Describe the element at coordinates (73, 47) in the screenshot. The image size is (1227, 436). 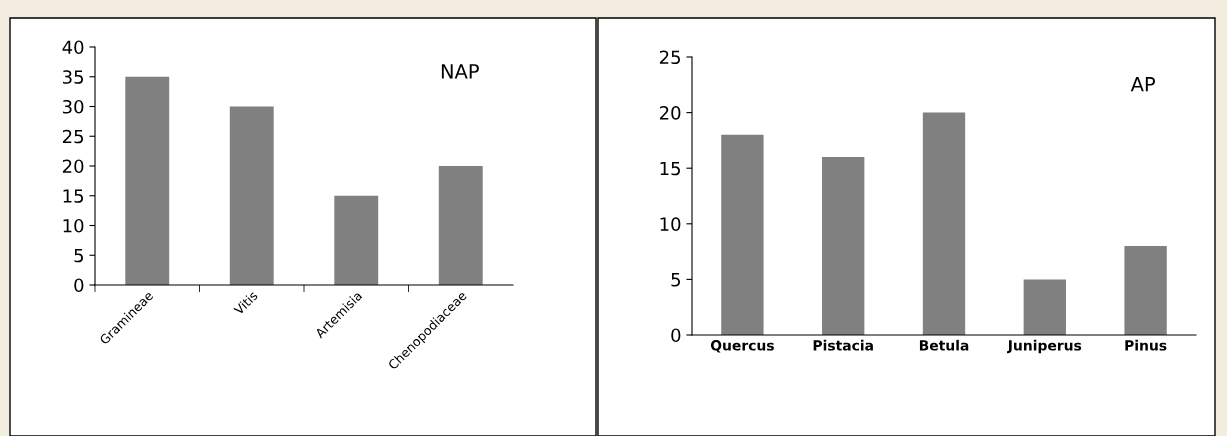
I see `y-tick-label: 40` at that location.